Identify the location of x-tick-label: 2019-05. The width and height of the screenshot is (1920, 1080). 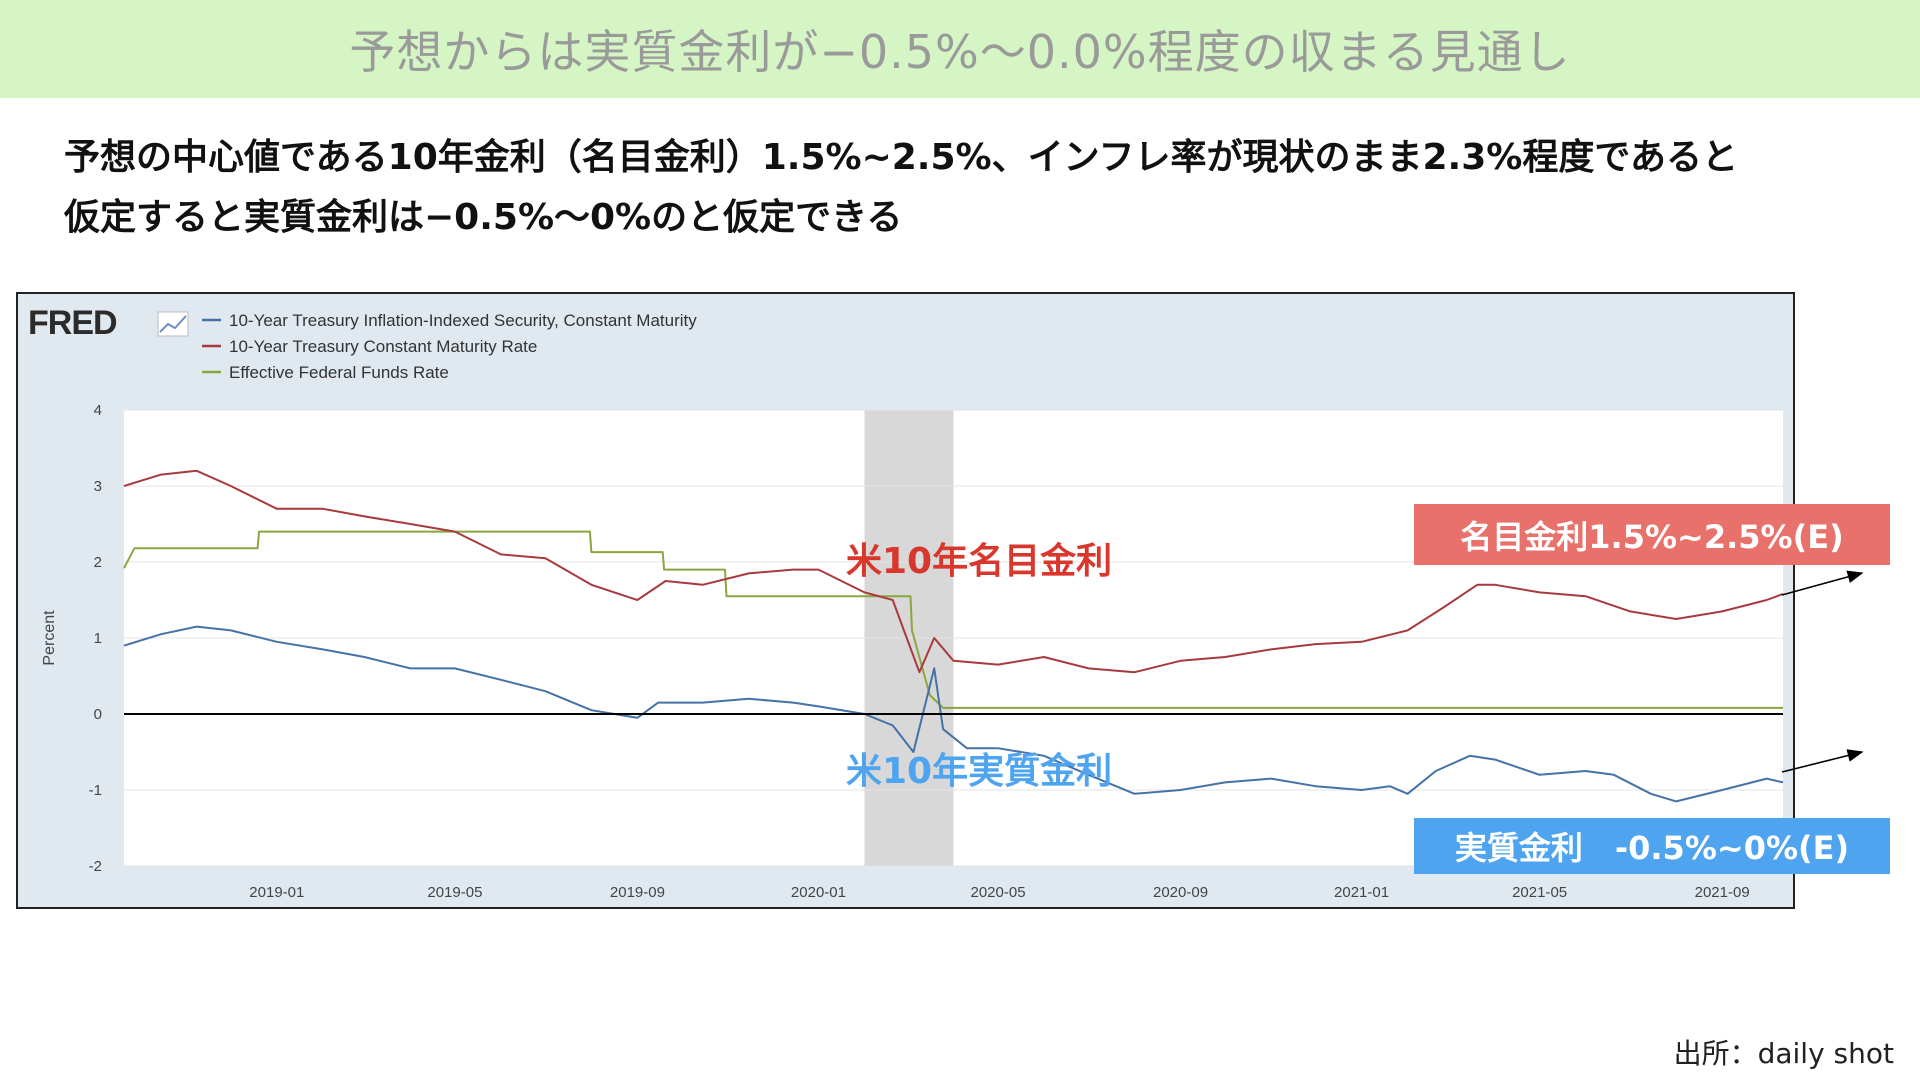
(454, 892).